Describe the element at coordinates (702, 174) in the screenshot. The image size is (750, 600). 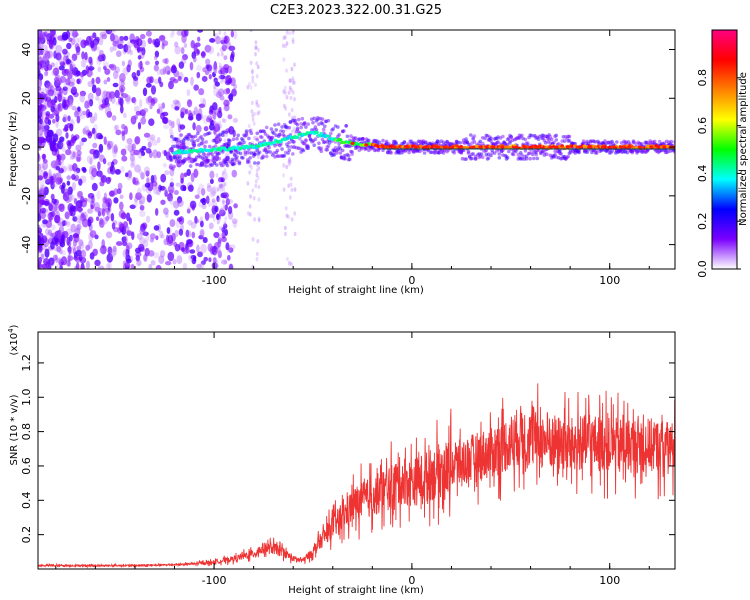
I see `colorbar-tick-label: 0.4` at that location.